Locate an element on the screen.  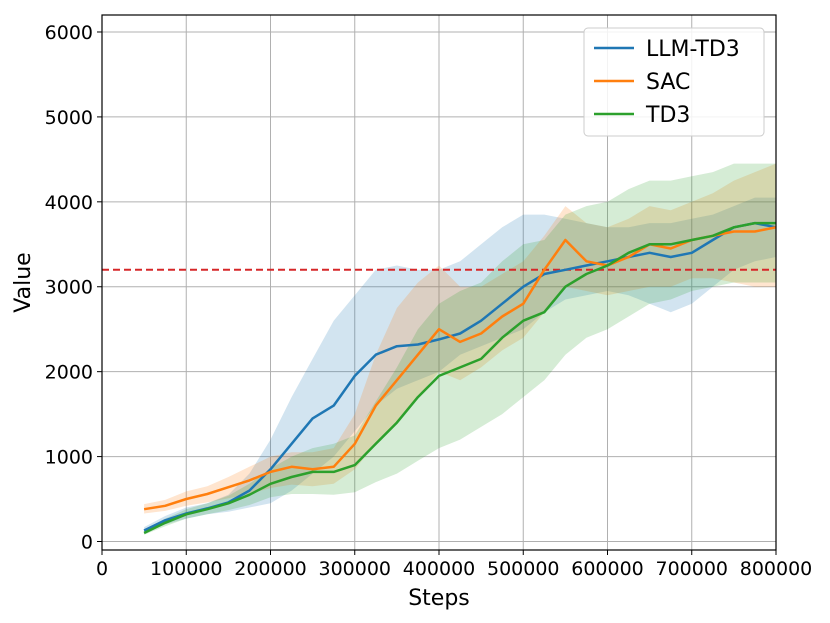
legend-box is located at coordinates (674, 82).